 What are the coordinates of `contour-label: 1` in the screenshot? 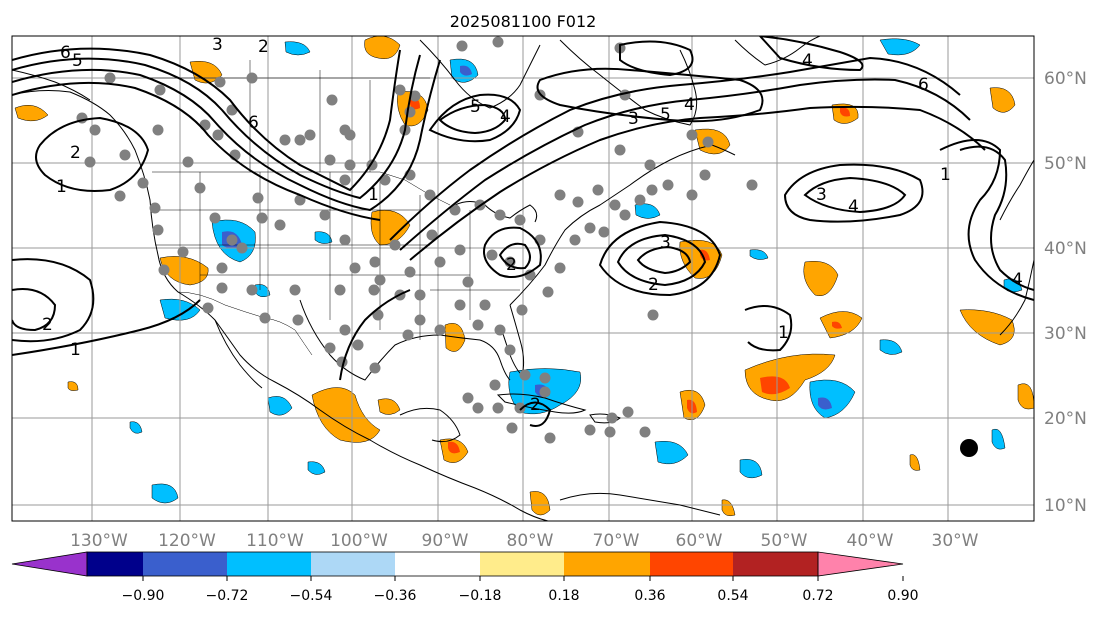 It's located at (783, 333).